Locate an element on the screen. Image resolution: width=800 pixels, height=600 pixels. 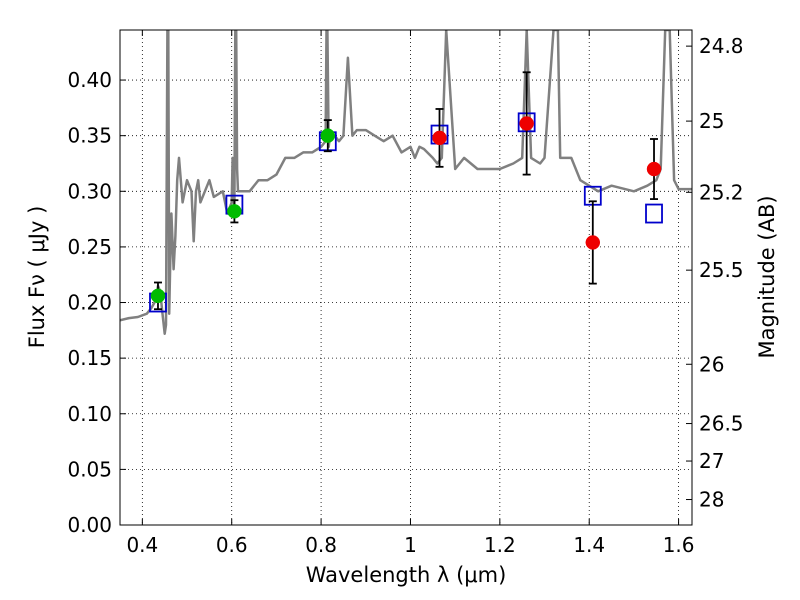
y-tick-label: 0.20 is located at coordinates (89, 303).